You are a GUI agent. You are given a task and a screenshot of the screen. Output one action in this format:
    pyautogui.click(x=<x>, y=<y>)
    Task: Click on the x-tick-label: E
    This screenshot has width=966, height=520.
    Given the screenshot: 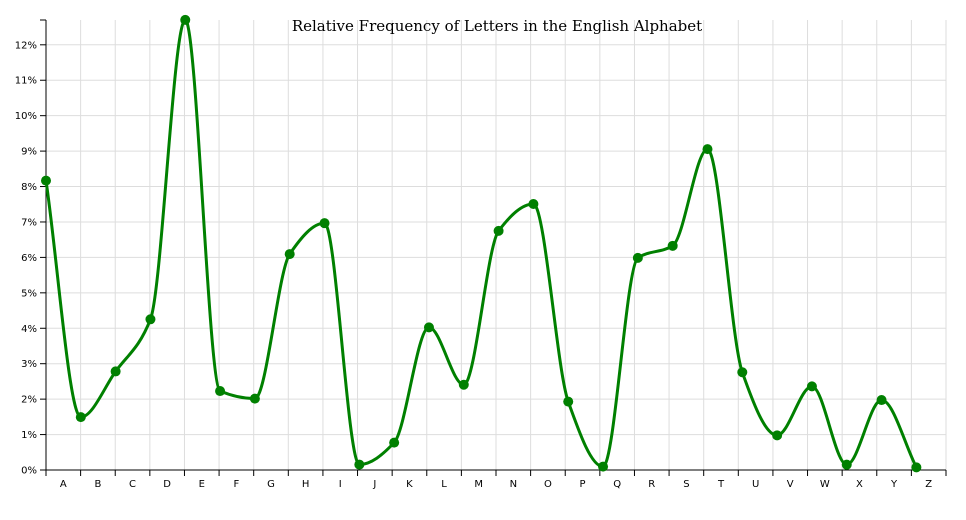 What is the action you would take?
    pyautogui.click(x=202, y=484)
    